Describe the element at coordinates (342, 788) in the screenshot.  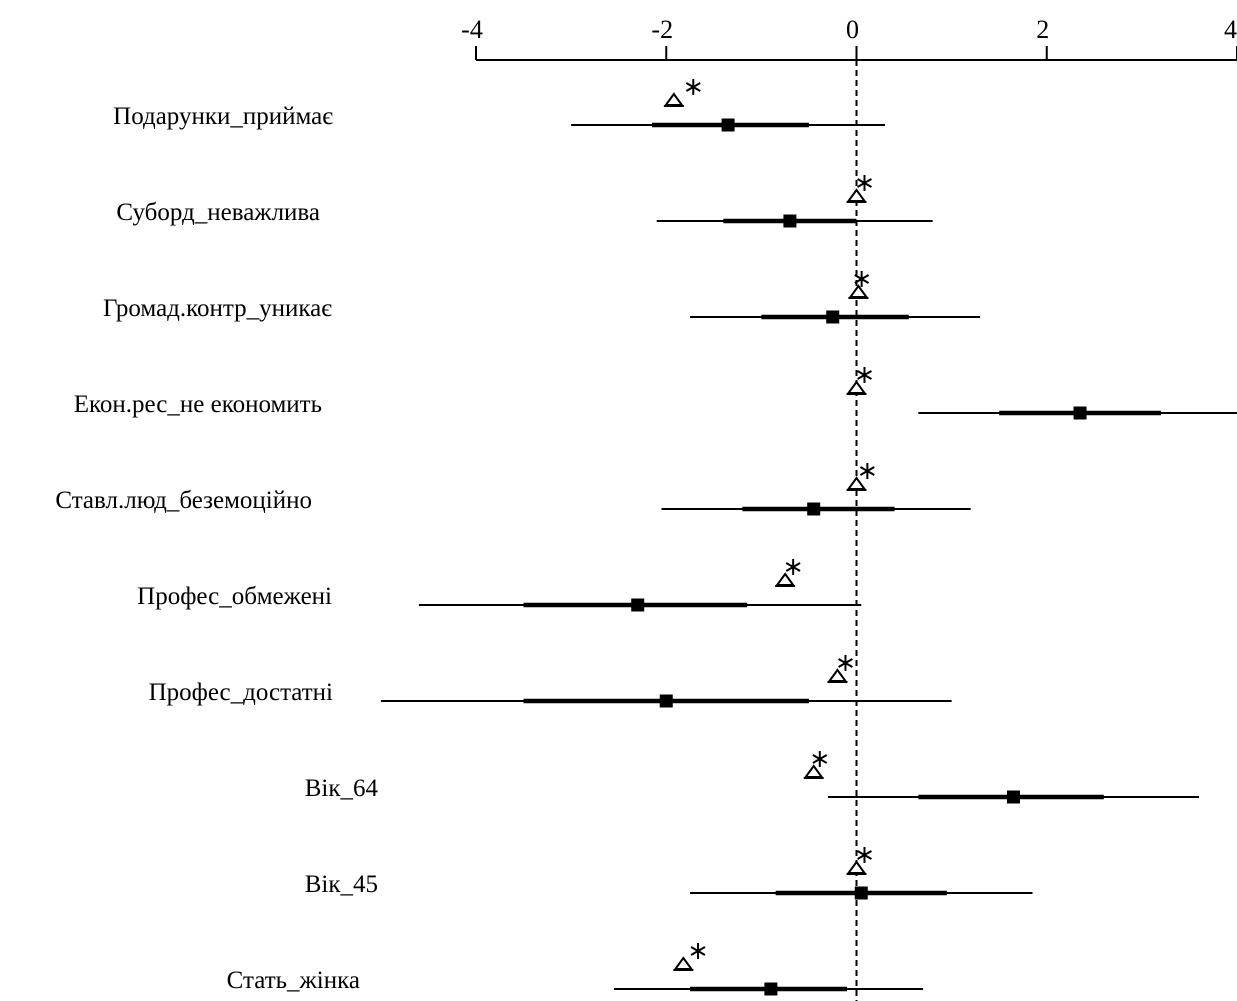
I see `row-label: Вік_64` at that location.